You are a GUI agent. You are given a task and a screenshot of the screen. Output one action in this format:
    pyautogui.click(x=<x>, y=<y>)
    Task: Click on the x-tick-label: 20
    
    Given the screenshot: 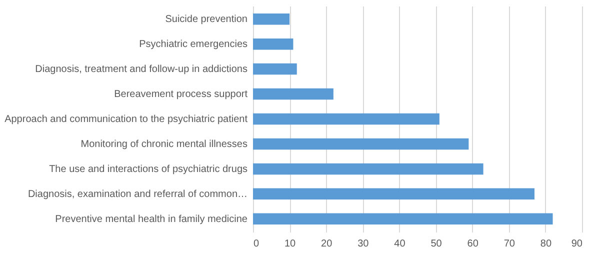 What is the action you would take?
    pyautogui.click(x=327, y=244)
    